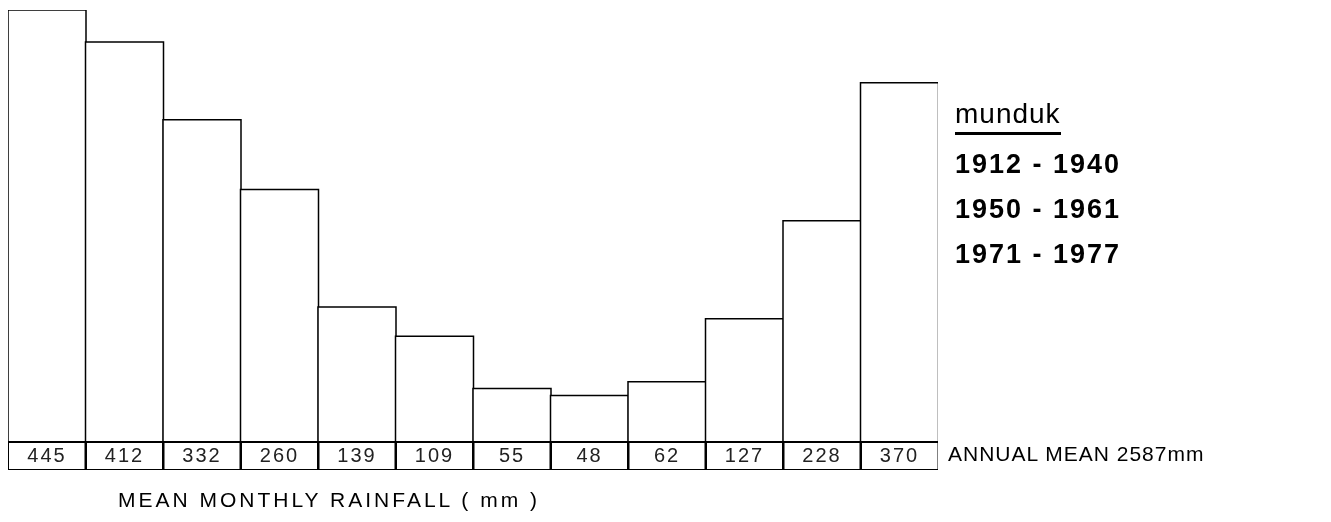 Image resolution: width=1331 pixels, height=522 pixels. Describe the element at coordinates (1038, 254) in the screenshot. I see `text: 1971 - 1977` at that location.